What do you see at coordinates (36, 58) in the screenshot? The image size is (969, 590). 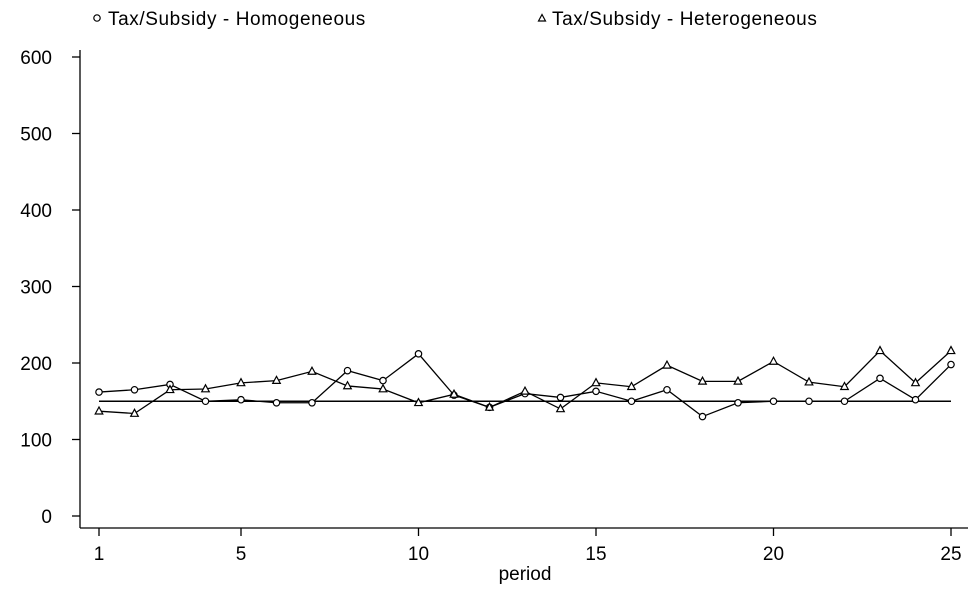 I see `y-tick-label: 600` at bounding box center [36, 58].